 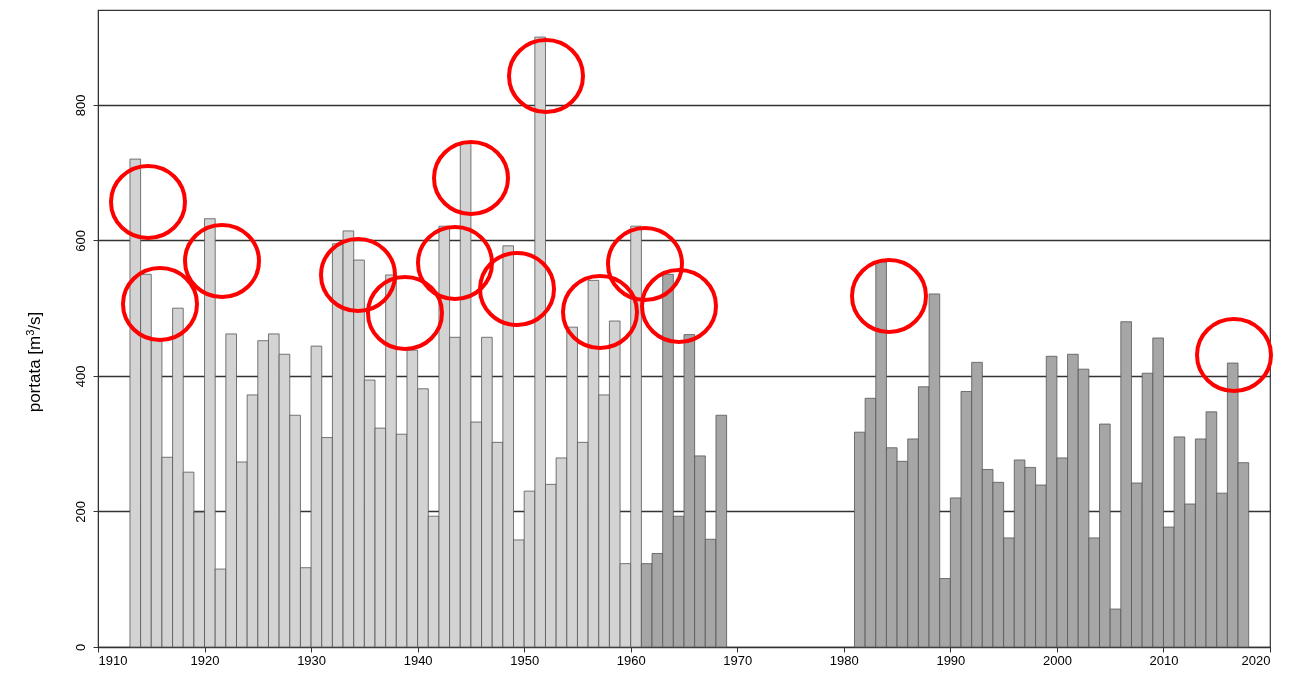 I want to click on x-tick-label: 1960, so click(x=631, y=660).